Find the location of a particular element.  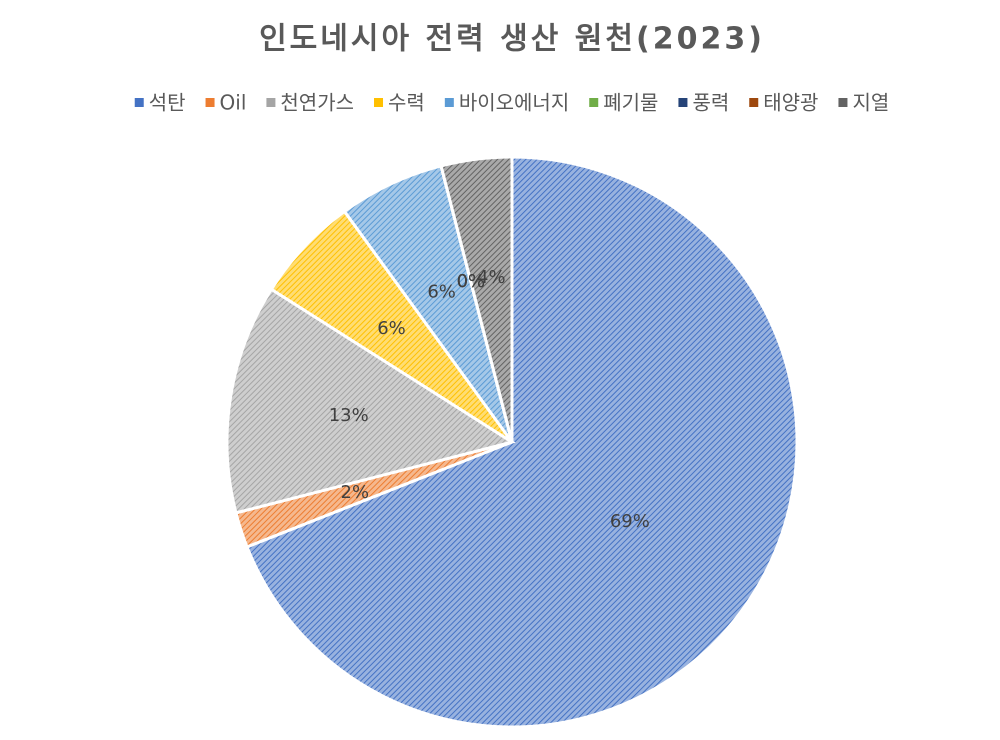

legend: 석탄 Oil 천연가스 수력 바이오에너지 폐기물 풍력 태양광 지열 is located at coordinates (511, 103).